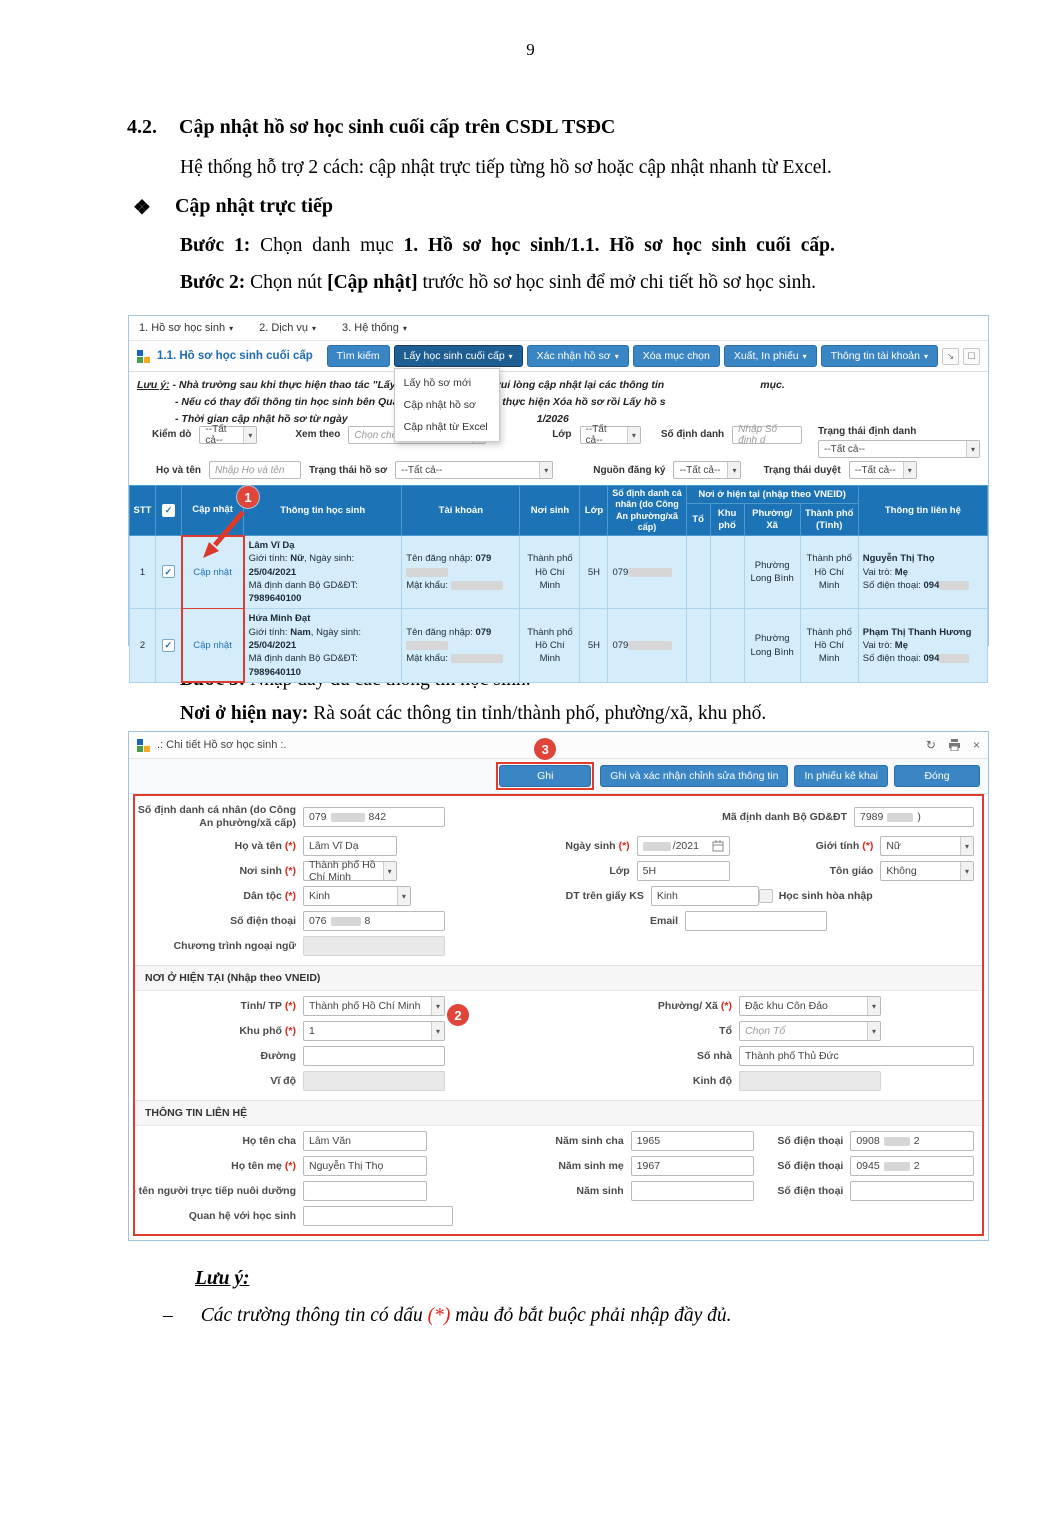  Describe the element at coordinates (971, 356) in the screenshot. I see `fullscreen-icon: ☐` at that location.